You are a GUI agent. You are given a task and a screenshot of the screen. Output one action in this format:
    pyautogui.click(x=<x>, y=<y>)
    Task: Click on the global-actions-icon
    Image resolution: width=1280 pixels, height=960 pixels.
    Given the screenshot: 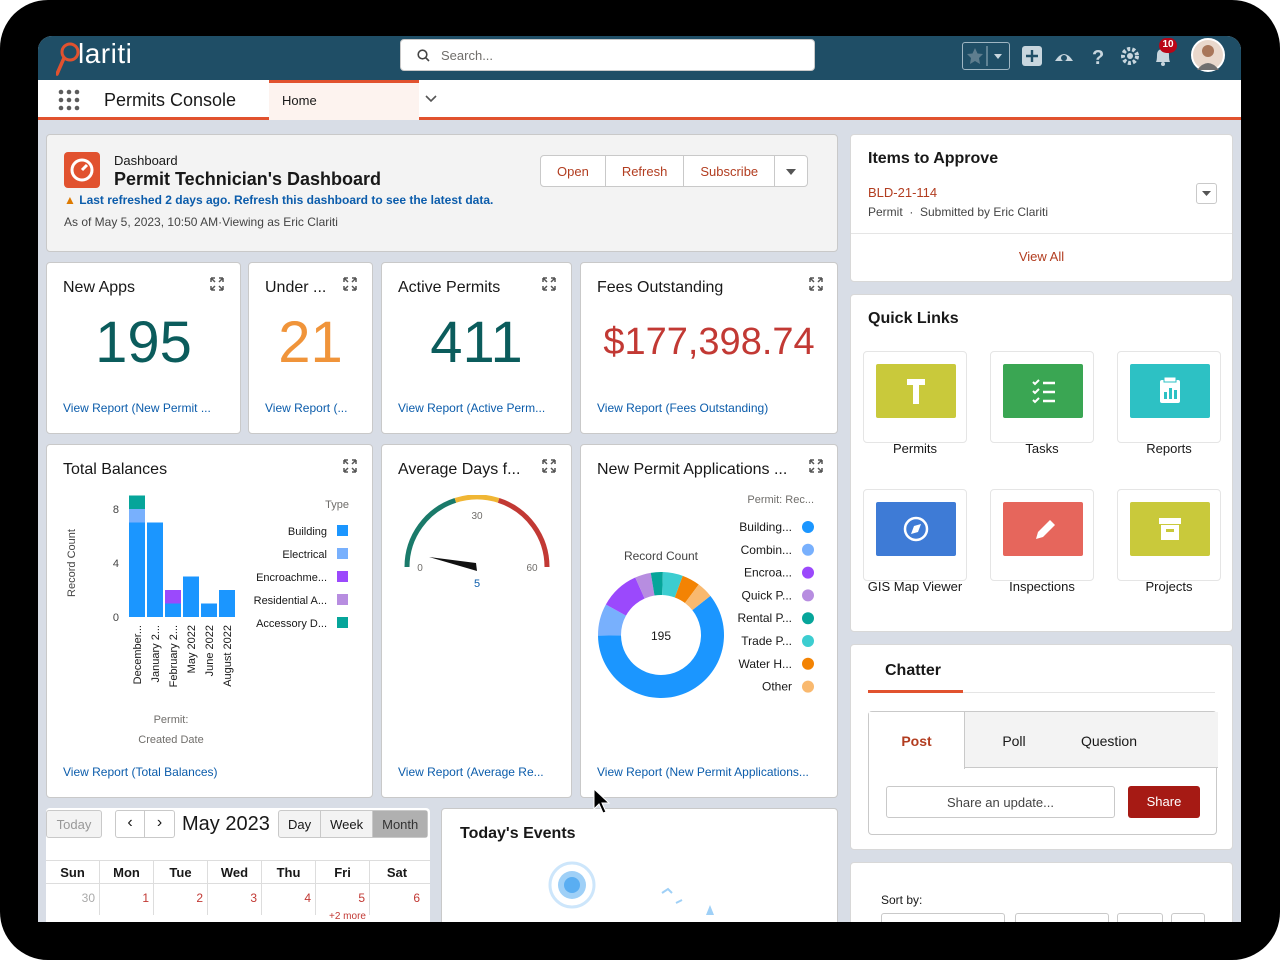 What is the action you would take?
    pyautogui.click(x=1032, y=56)
    